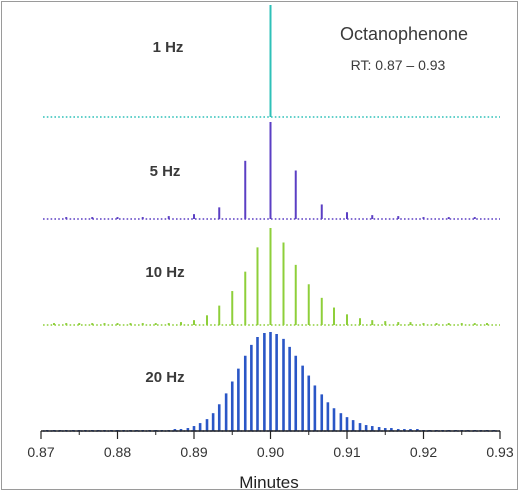  I want to click on x-tick-label: 0.89, so click(193, 452).